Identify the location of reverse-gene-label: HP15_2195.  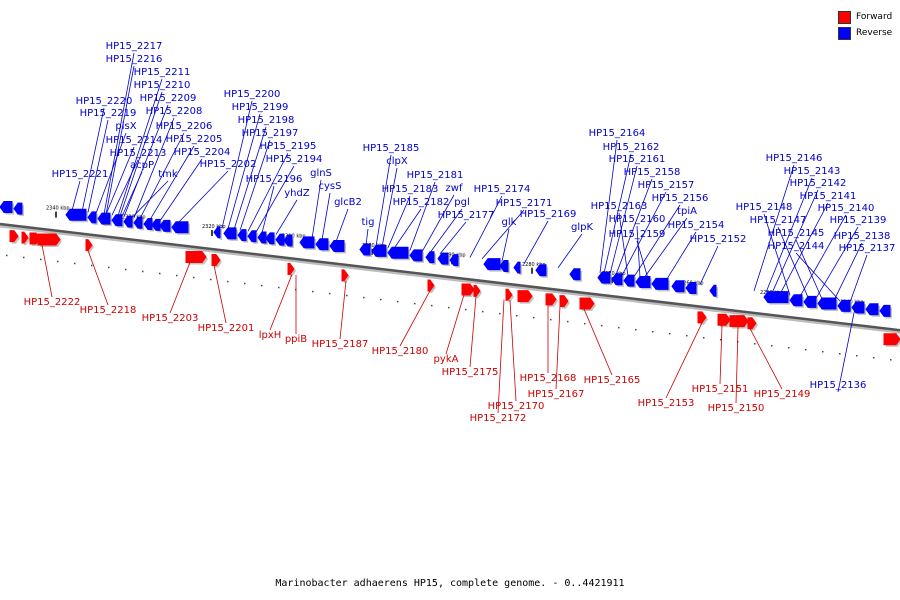
(288, 146).